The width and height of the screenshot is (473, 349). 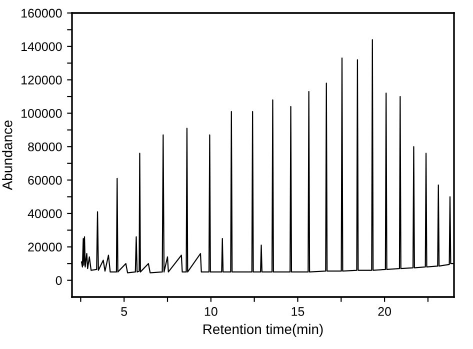 What do you see at coordinates (42, 80) in the screenshot?
I see `y-tick-label: 120000` at bounding box center [42, 80].